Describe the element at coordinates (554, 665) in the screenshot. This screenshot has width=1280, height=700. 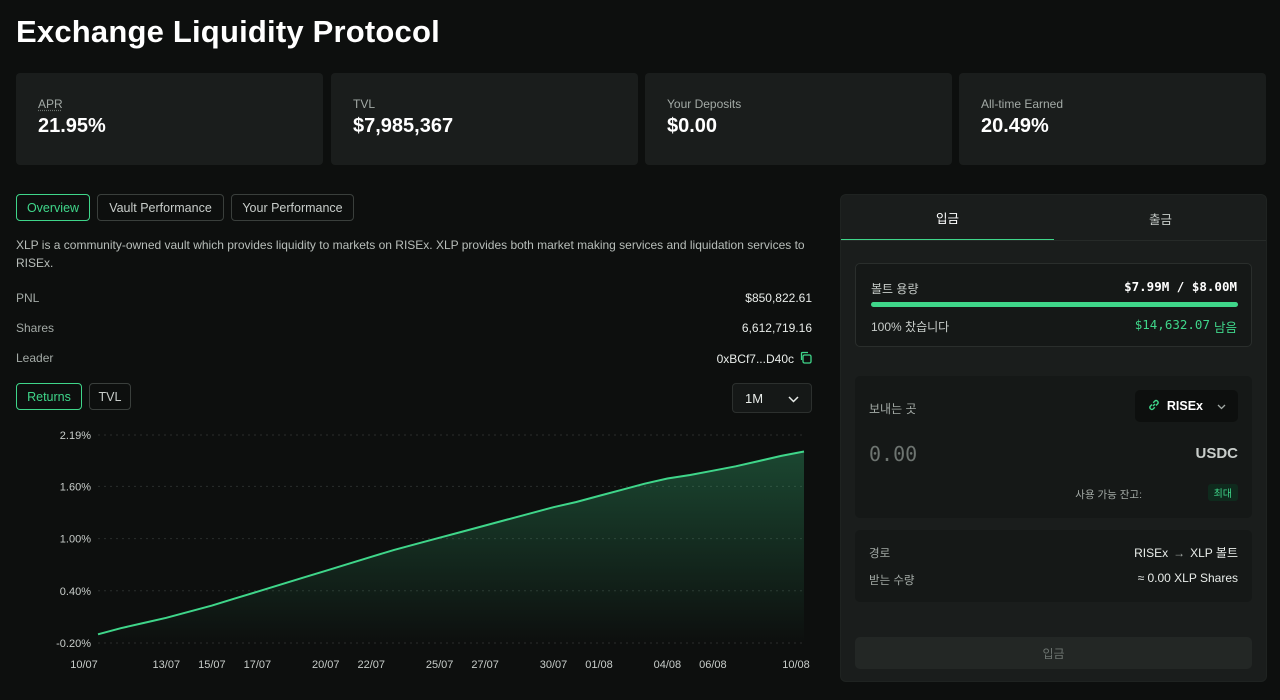
I see `x-tick-label: 30/07` at that location.